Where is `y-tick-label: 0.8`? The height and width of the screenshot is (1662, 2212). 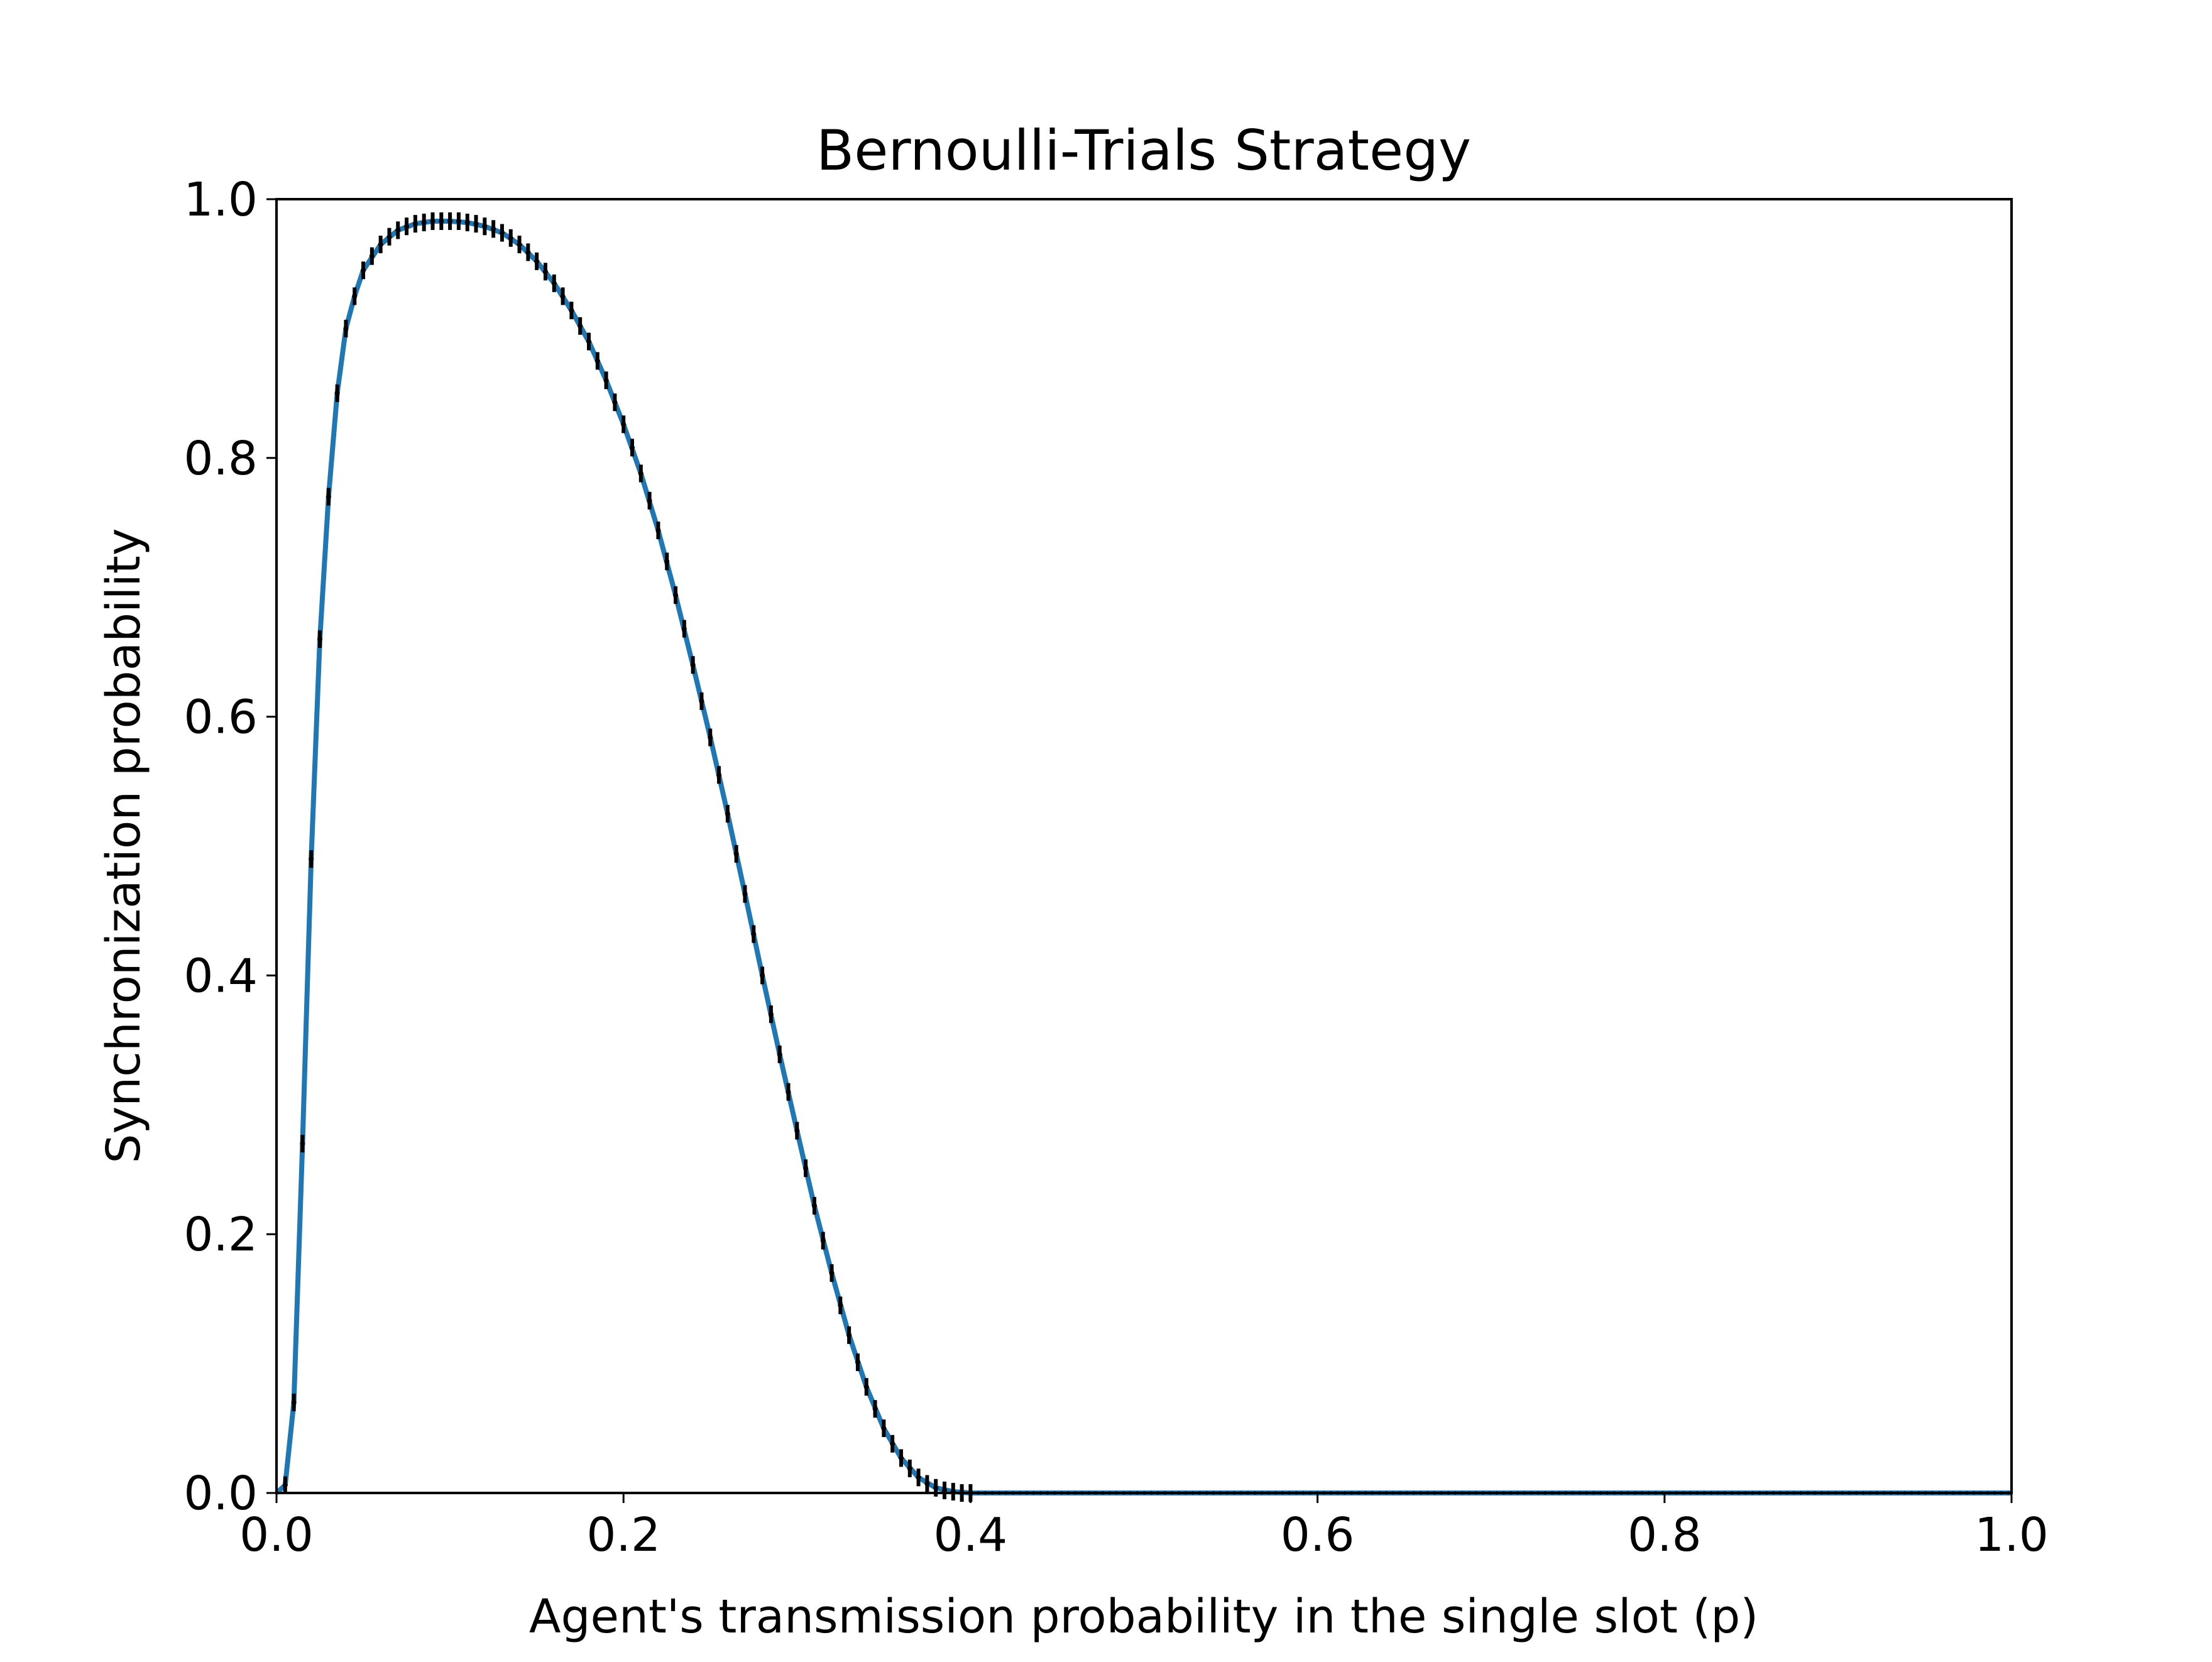 y-tick-label: 0.8 is located at coordinates (220, 459).